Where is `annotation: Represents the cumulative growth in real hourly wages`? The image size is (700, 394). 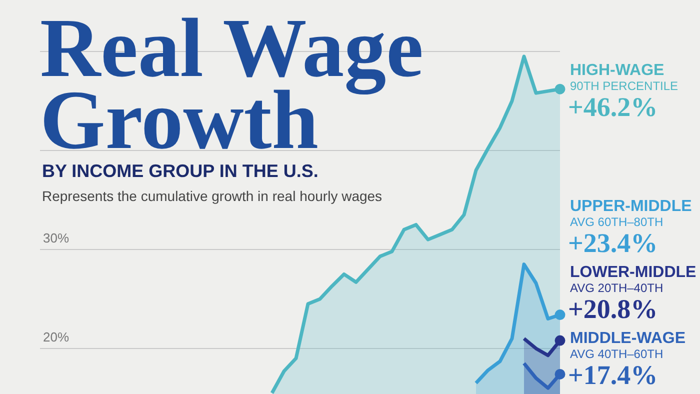 annotation: Represents the cumulative growth in real hourly wages is located at coordinates (212, 196).